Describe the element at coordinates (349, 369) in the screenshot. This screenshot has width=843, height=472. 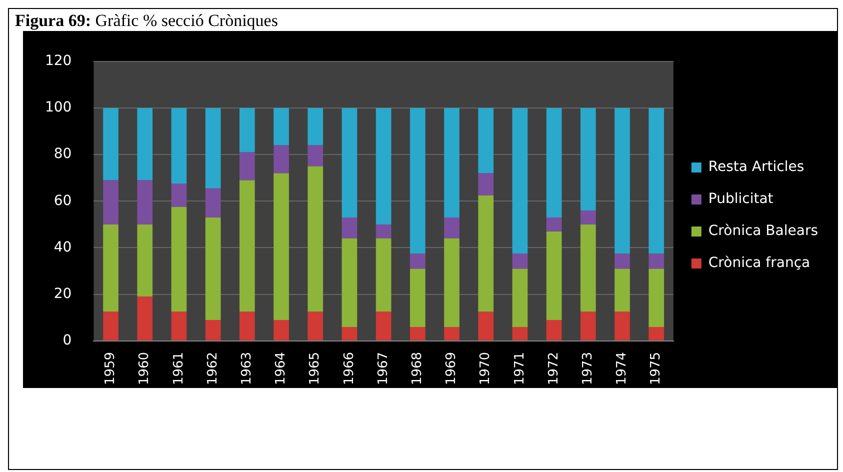
I see `x-tick-label: 1966` at that location.